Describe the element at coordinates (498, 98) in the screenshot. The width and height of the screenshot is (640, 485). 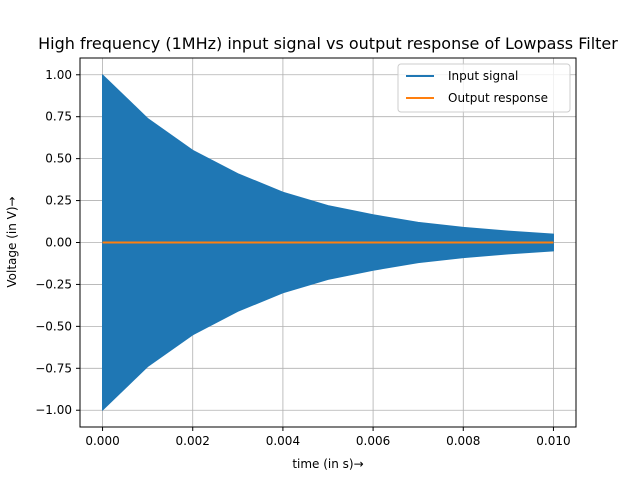
I see `legend-label-output-response: Output response` at that location.